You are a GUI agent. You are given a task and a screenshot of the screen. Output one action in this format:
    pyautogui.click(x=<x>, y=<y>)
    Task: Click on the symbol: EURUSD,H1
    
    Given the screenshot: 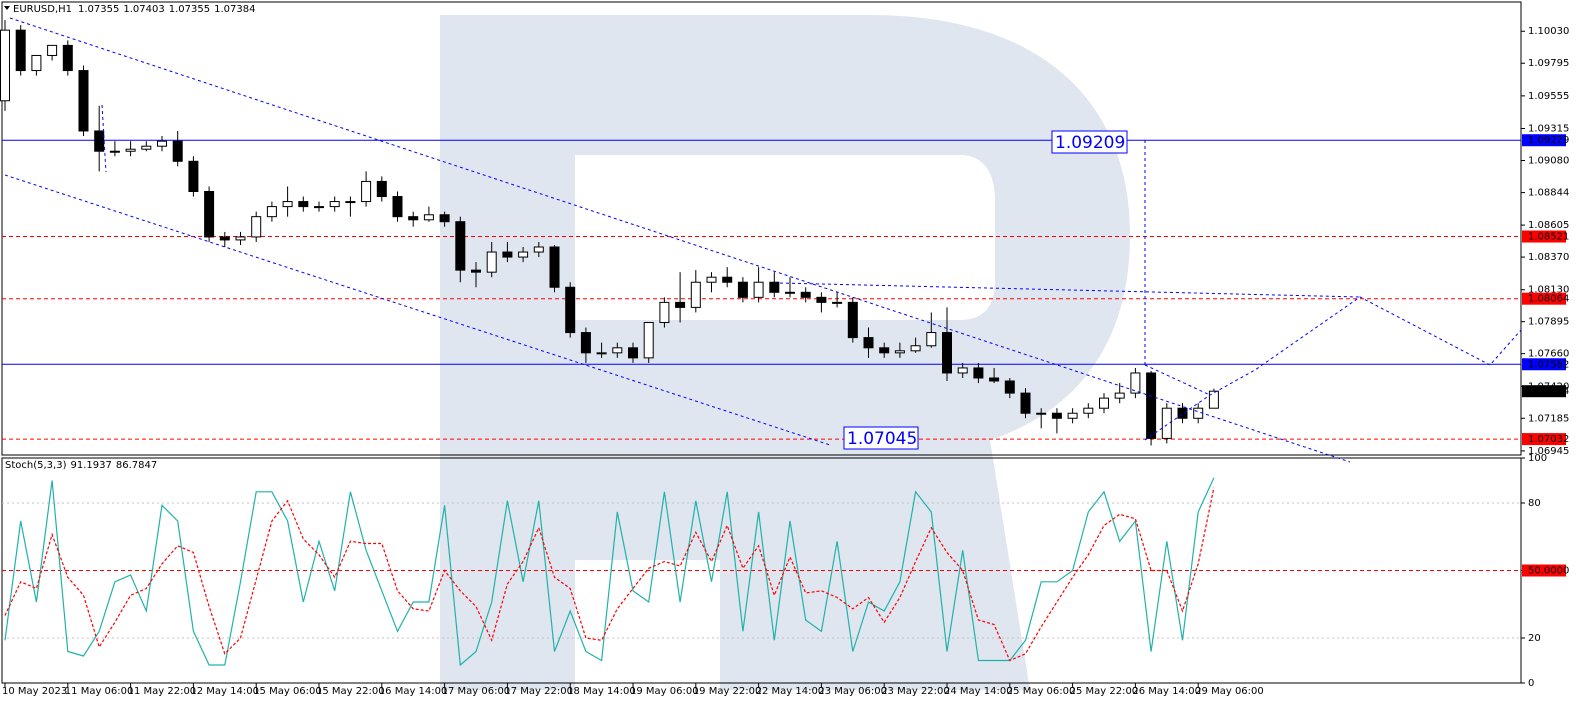 What is the action you would take?
    pyautogui.click(x=42, y=9)
    